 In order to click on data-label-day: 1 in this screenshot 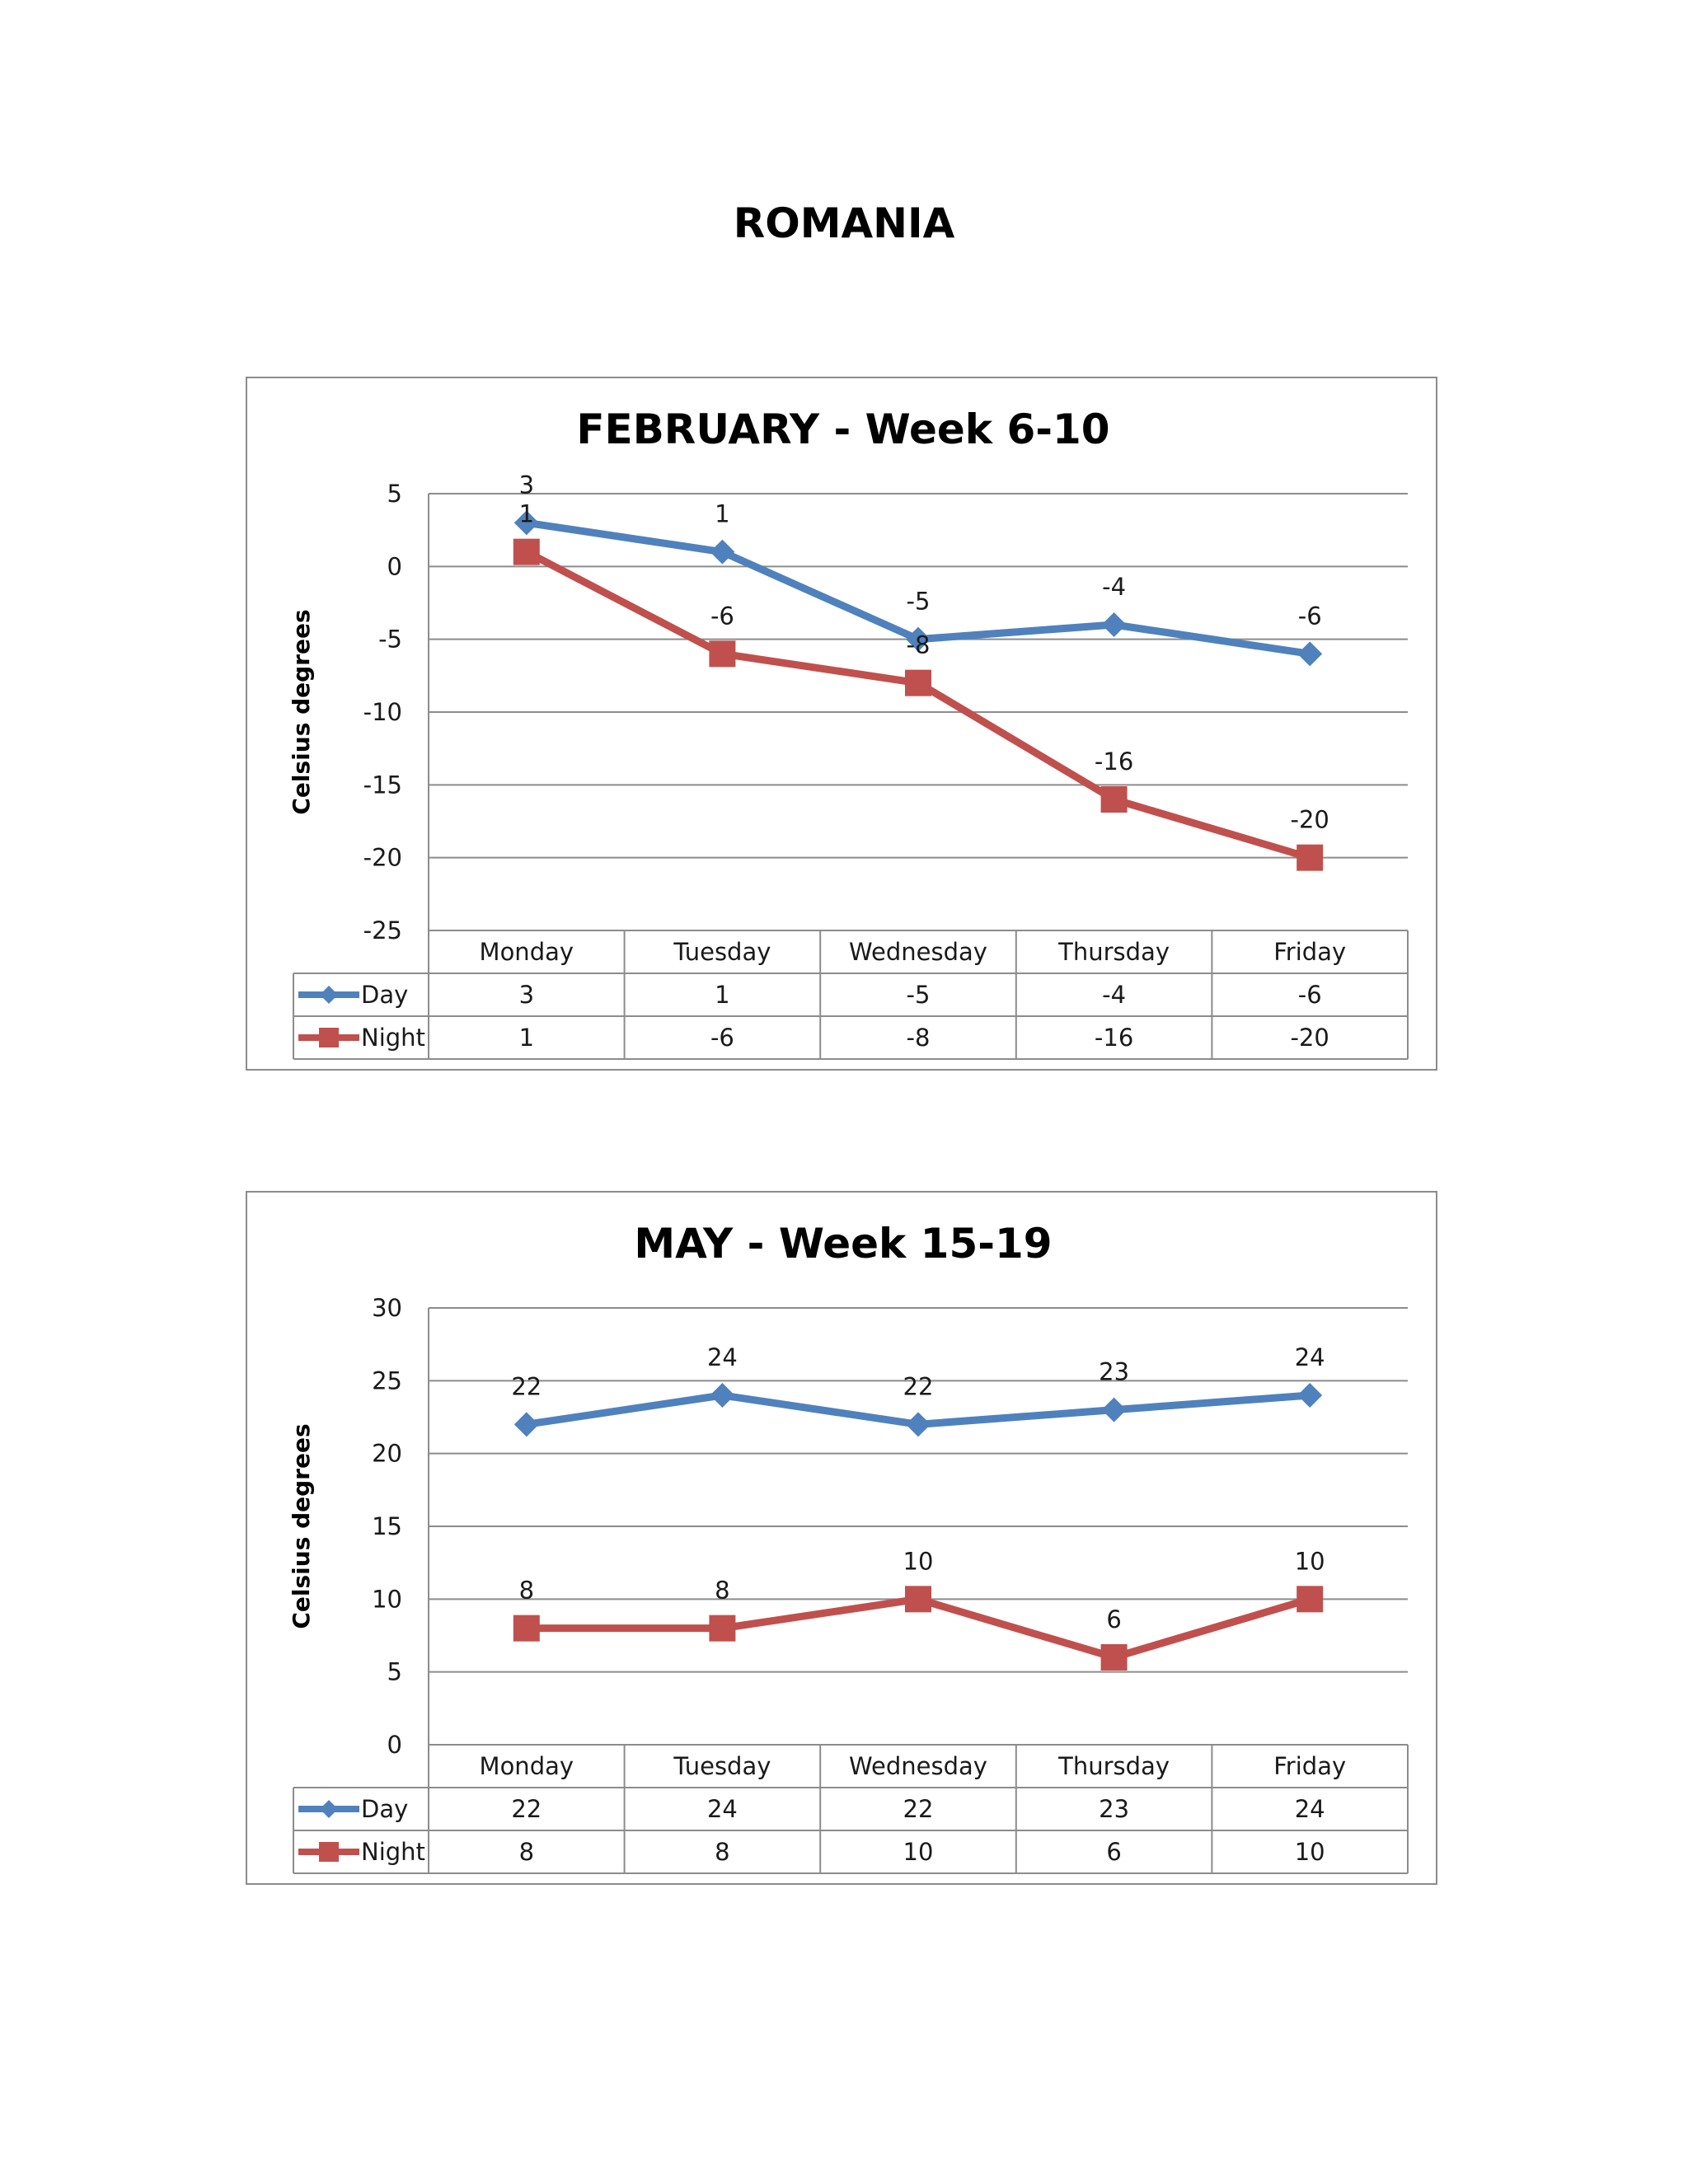, I will do `click(722, 514)`.